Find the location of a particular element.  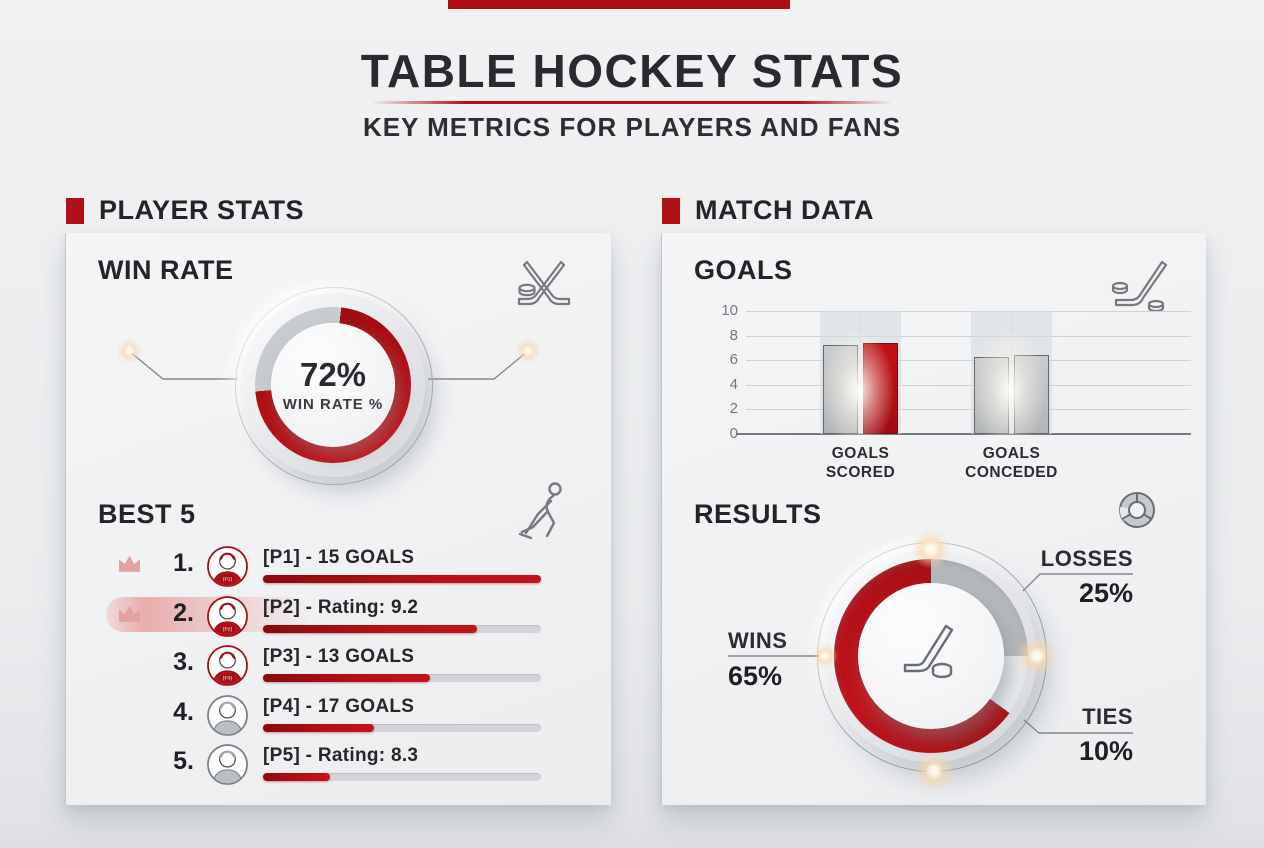

list-item: 4. [P4] - 17 GOALS is located at coordinates (338, 717).